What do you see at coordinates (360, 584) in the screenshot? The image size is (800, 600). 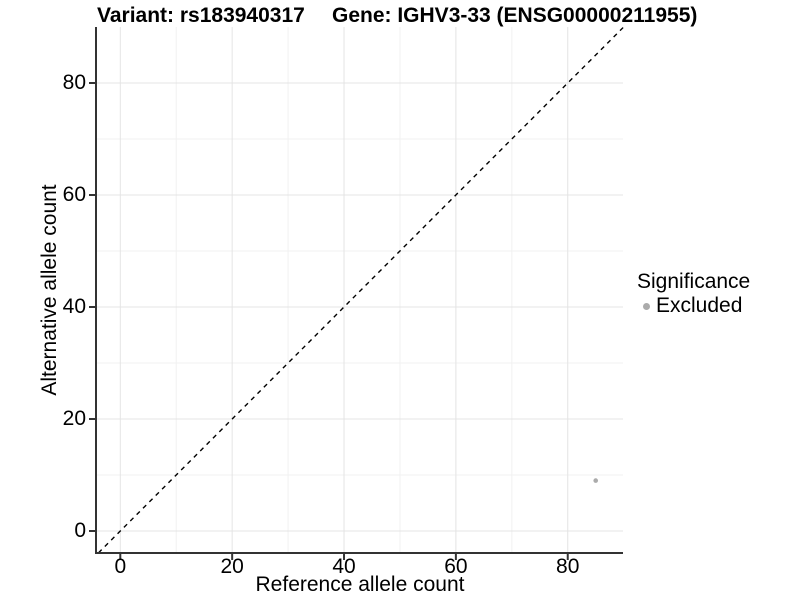 I see `x-axis-title: Reference allele count` at bounding box center [360, 584].